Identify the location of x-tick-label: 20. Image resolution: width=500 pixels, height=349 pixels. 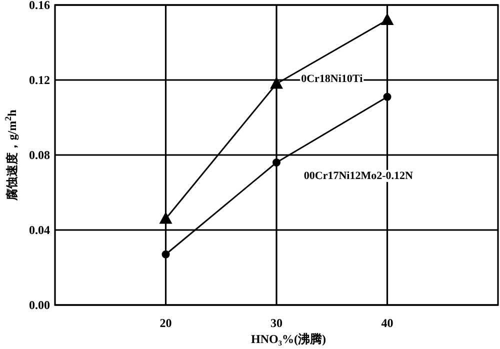
(166, 323).